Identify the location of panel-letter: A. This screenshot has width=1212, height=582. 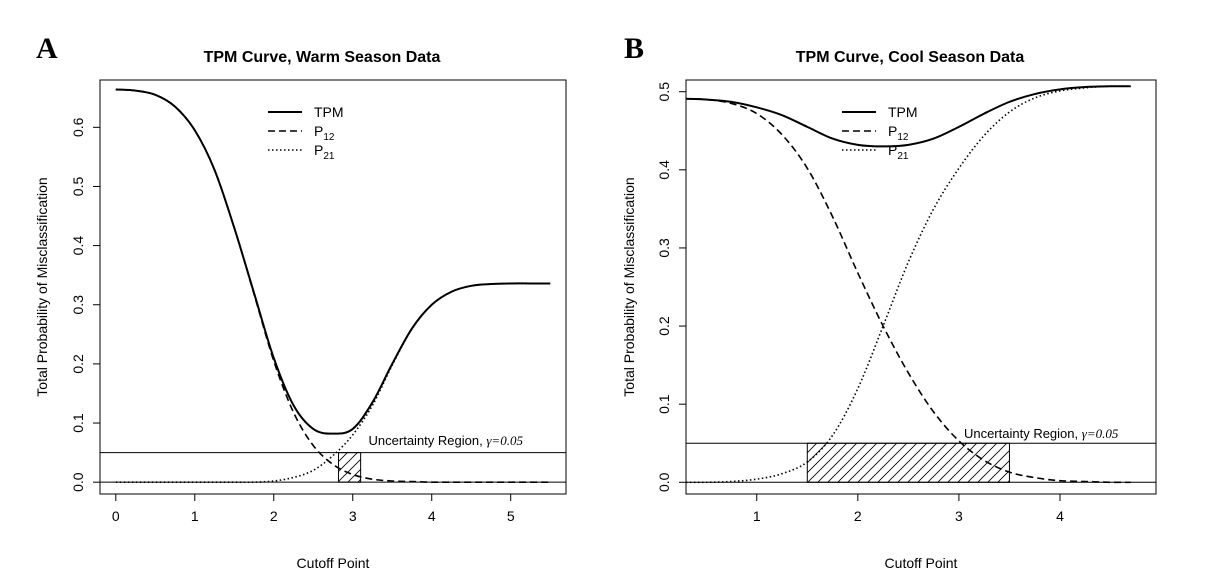
(47, 48).